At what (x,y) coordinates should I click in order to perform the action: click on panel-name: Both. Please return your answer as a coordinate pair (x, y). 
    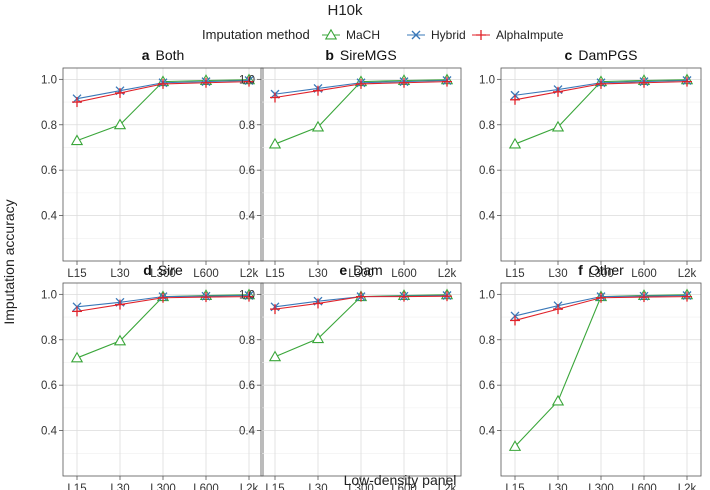
    Looking at the image, I should click on (169, 55).